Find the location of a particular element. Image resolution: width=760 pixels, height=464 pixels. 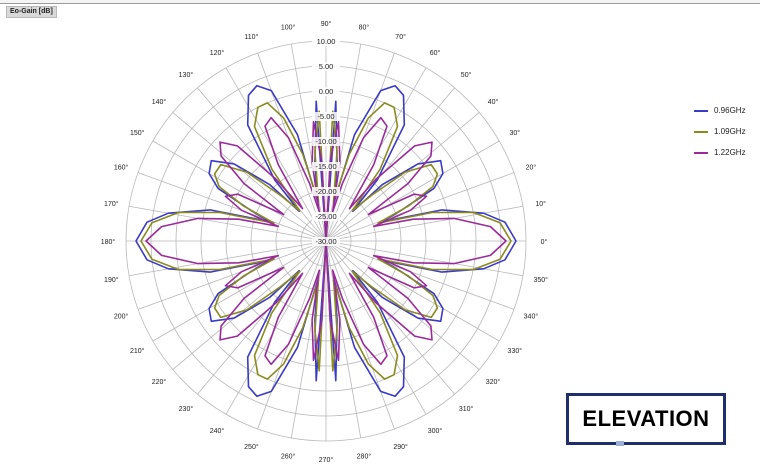

r-tick-label: -25.00 is located at coordinates (325, 216).